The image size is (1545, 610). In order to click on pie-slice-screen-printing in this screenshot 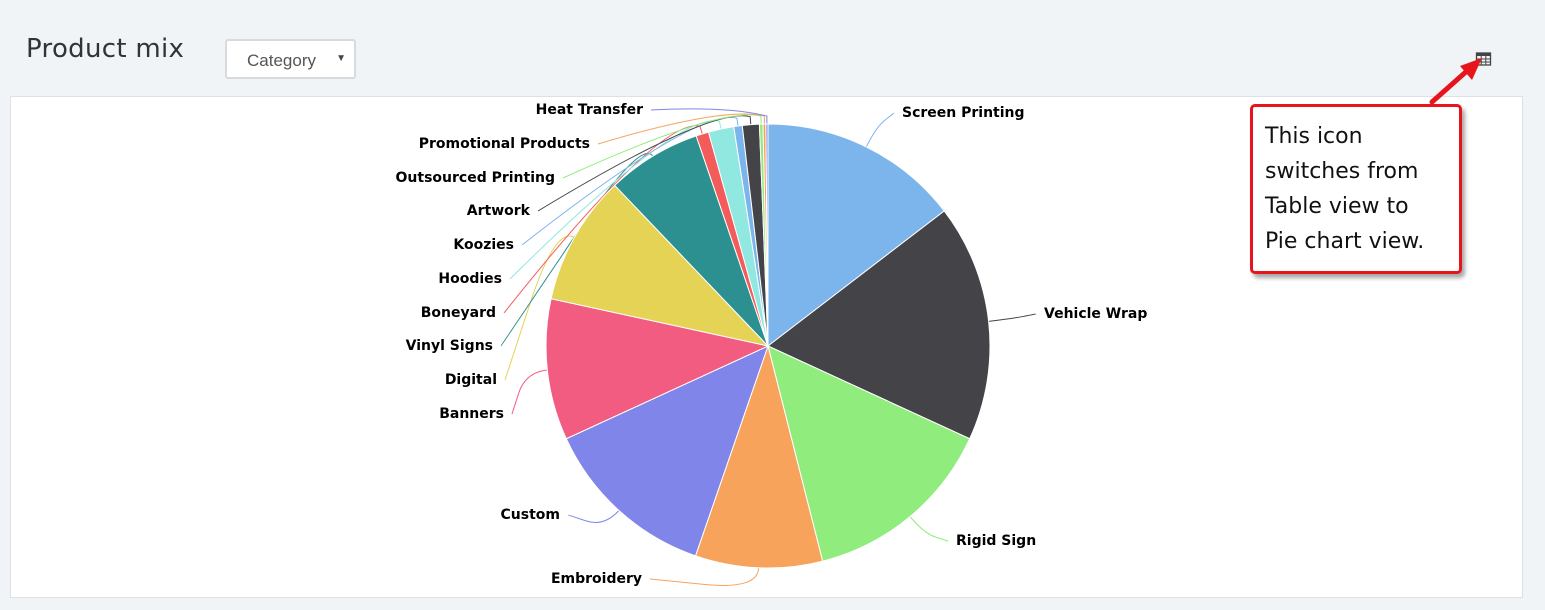, I will do `click(856, 235)`.